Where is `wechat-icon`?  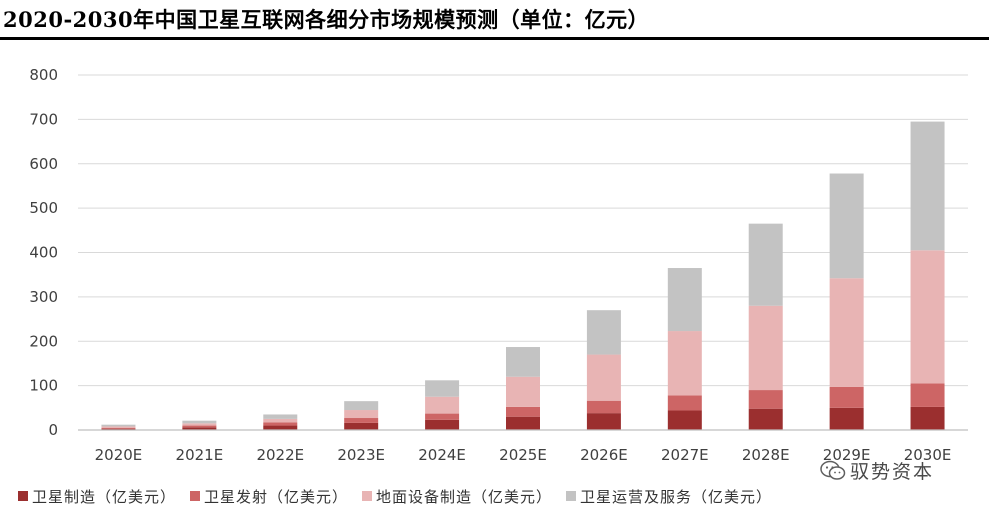
wechat-icon is located at coordinates (833, 470).